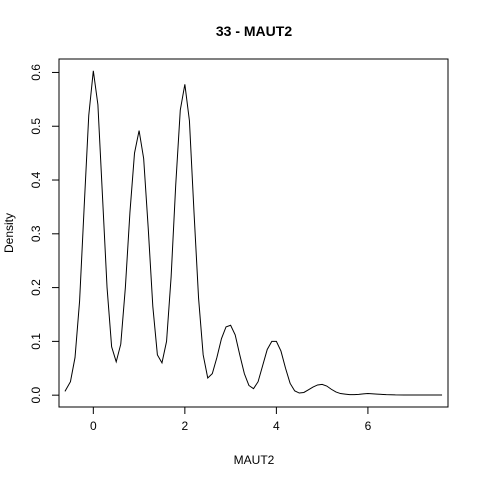 The image size is (480, 480). What do you see at coordinates (368, 426) in the screenshot?
I see `x-tick-label: 6` at bounding box center [368, 426].